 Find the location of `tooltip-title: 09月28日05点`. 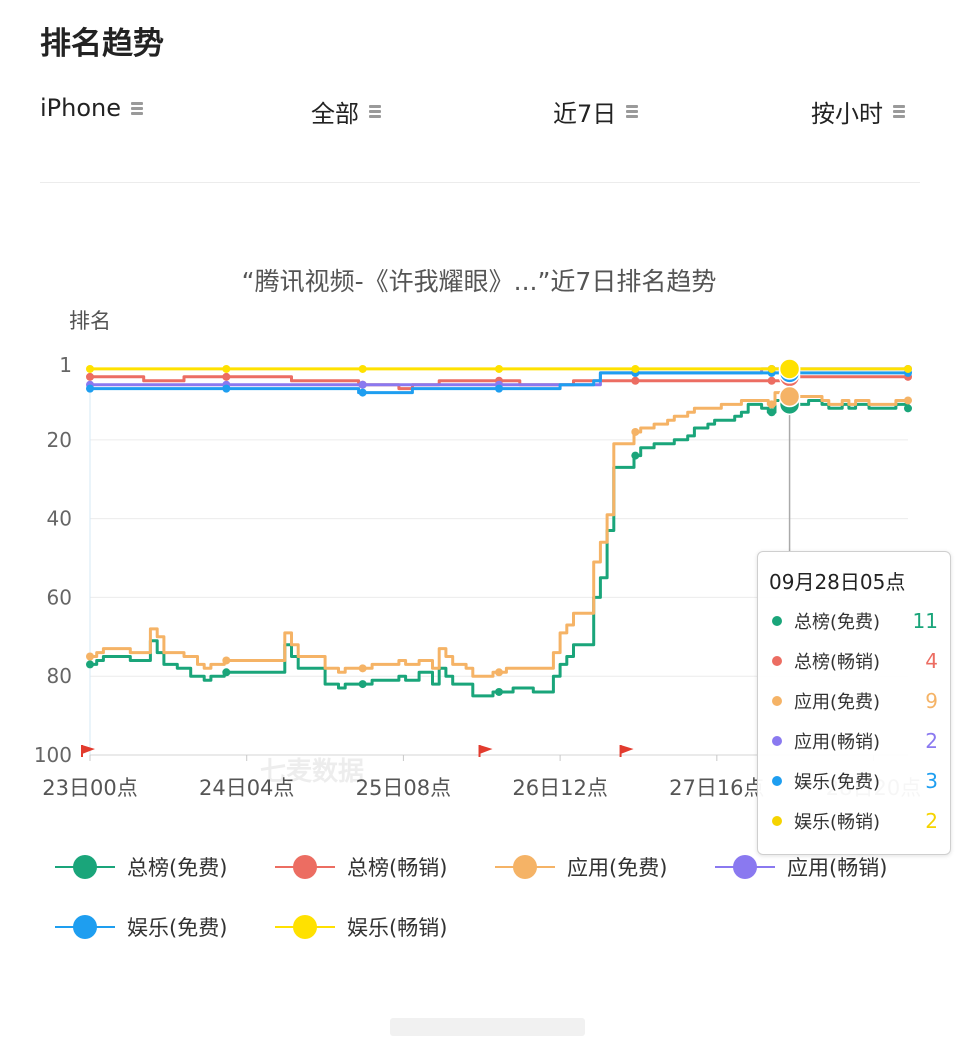

tooltip-title: 09月28日05点 is located at coordinates (837, 582).